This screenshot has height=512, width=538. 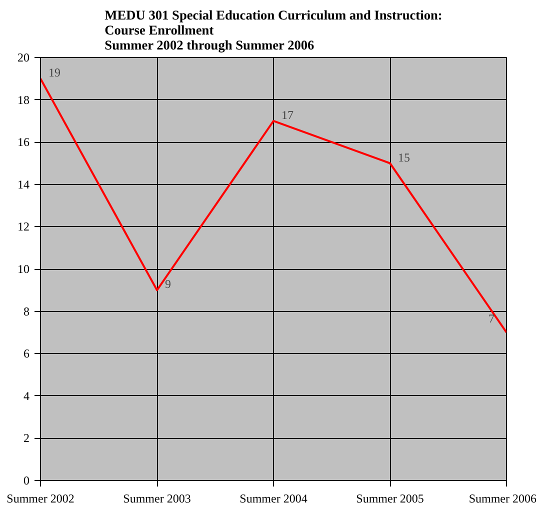 I want to click on data-label: 7, so click(x=491, y=318).